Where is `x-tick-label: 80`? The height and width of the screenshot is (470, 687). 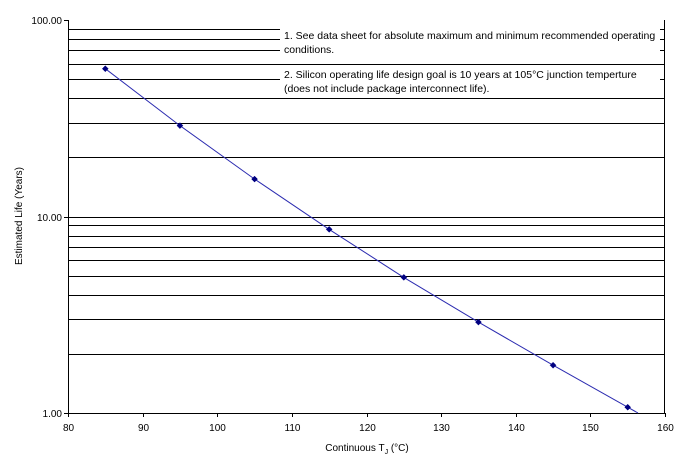 x-tick-label: 80 is located at coordinates (69, 428).